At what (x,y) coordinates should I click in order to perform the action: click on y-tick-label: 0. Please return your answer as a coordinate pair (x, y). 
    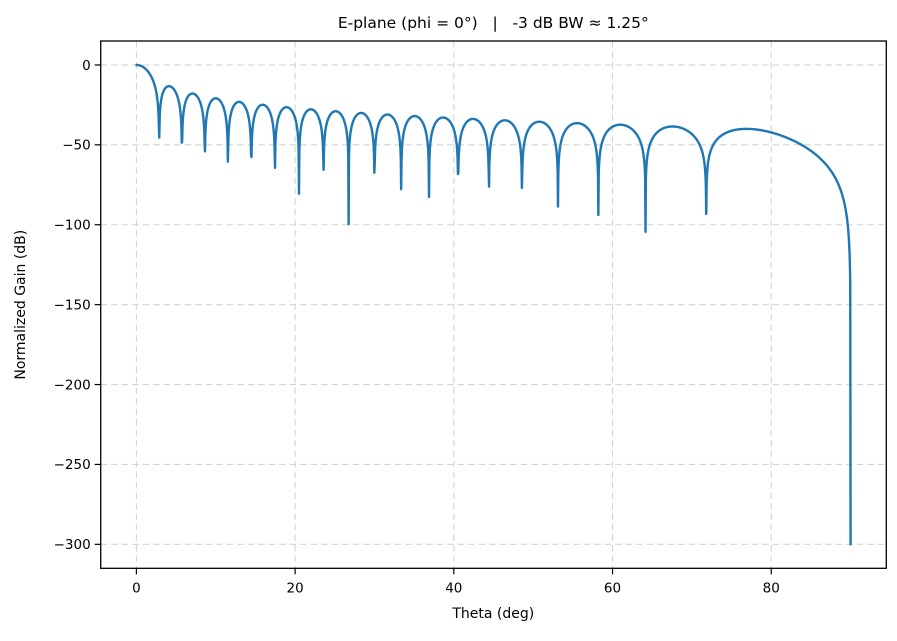
    Looking at the image, I should click on (86, 66).